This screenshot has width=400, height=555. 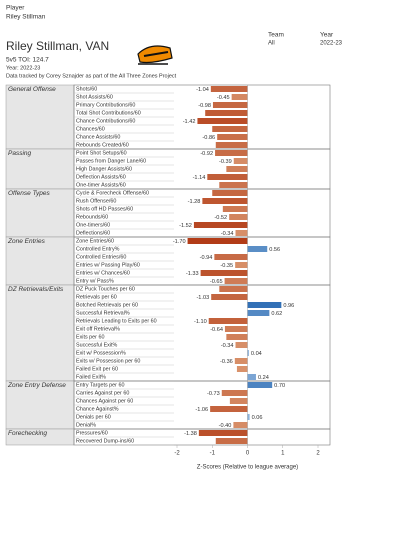 What do you see at coordinates (276, 35) in the screenshot?
I see `team-label: Team` at bounding box center [276, 35].